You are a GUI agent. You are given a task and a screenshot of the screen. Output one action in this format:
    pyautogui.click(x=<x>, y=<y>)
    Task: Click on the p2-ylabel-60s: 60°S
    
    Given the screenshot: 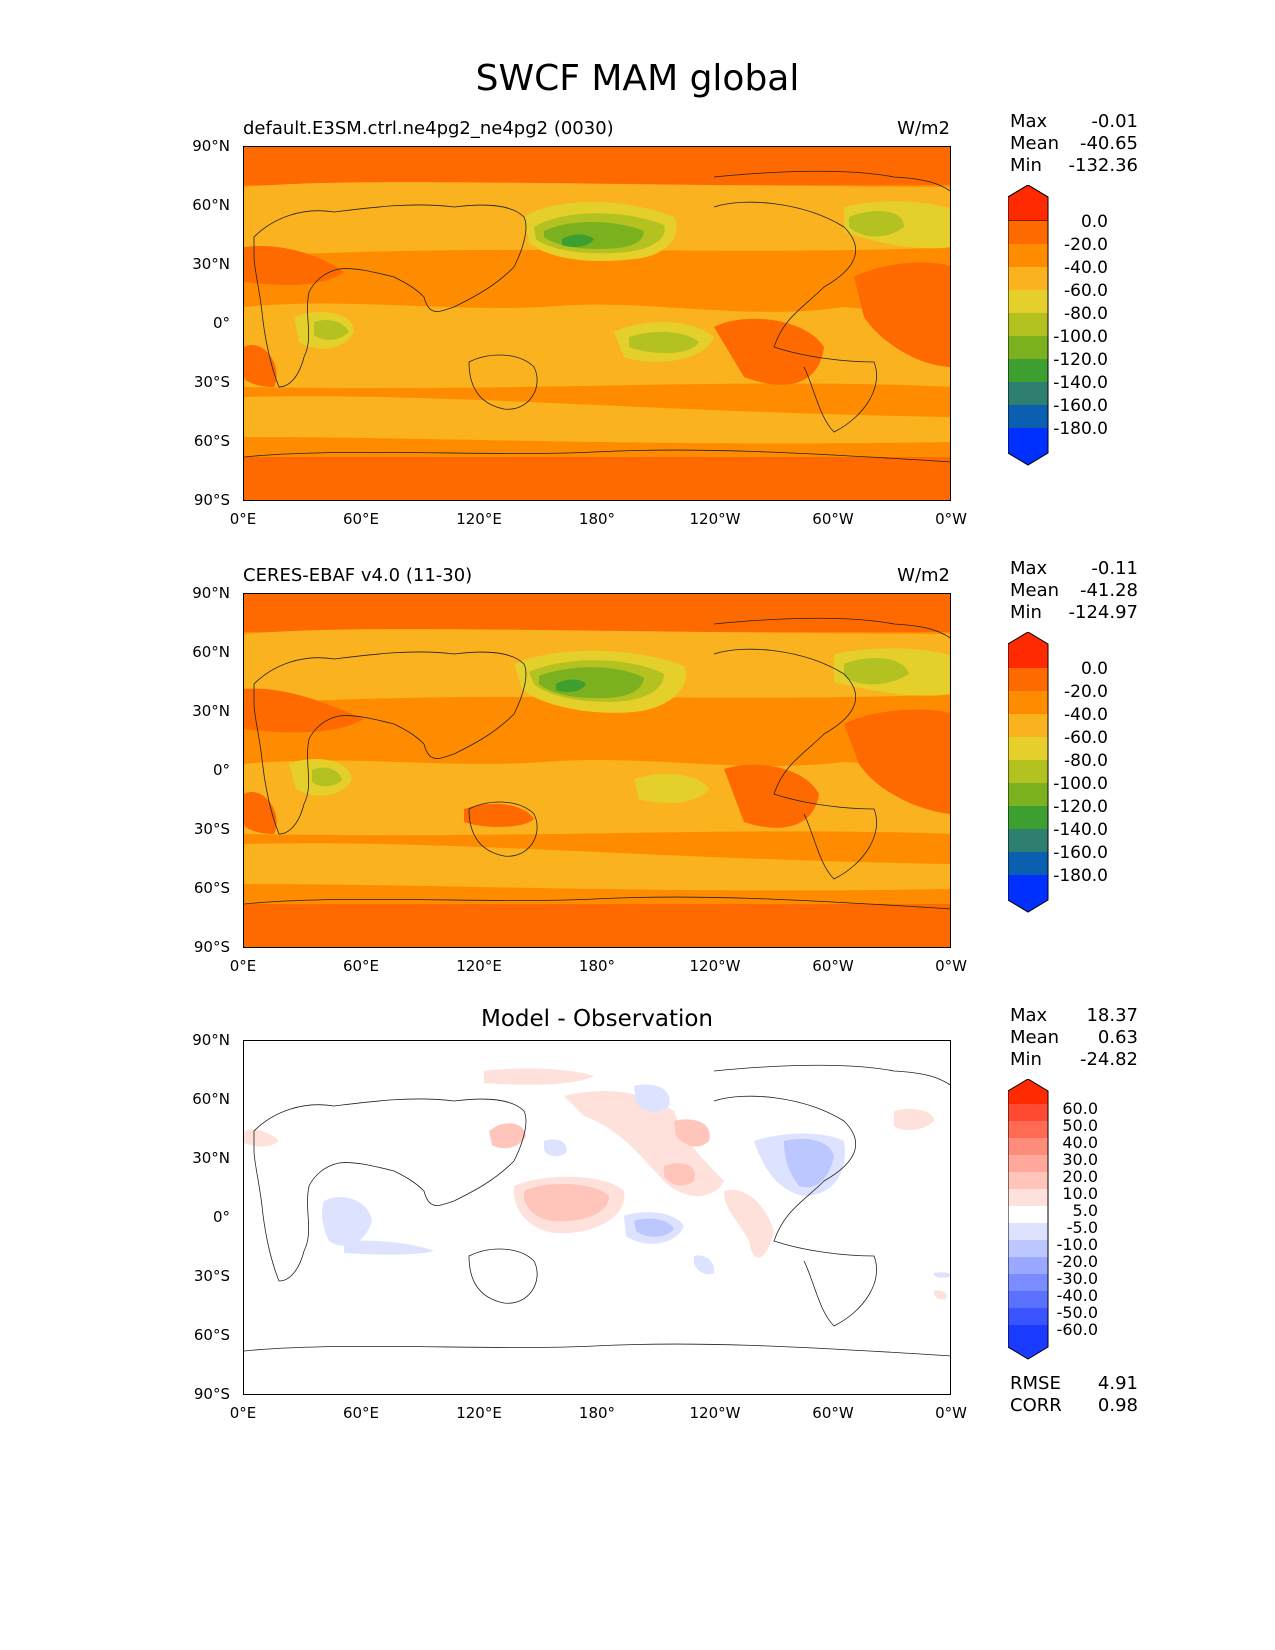 What is the action you would take?
    pyautogui.click(x=211, y=888)
    